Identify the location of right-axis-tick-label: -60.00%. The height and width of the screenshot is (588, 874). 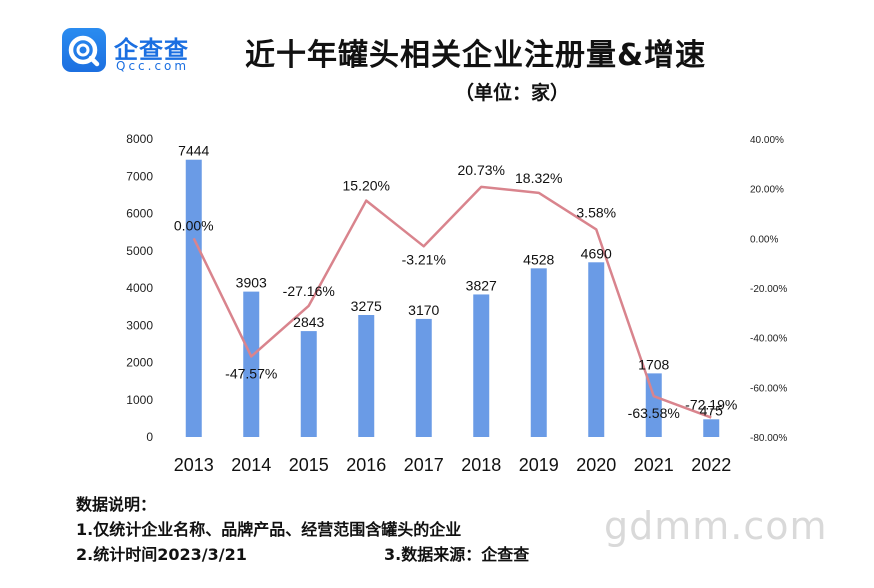
(768, 388).